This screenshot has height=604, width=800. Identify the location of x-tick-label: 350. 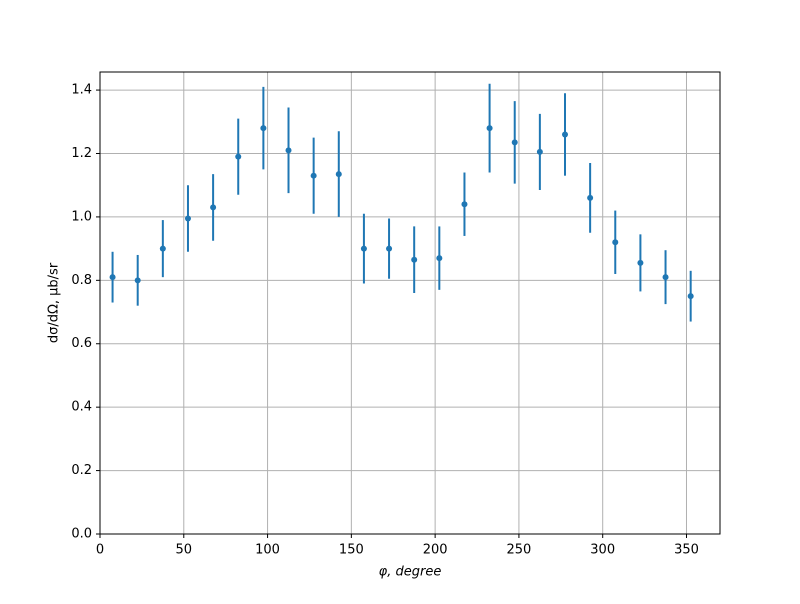
(686, 550).